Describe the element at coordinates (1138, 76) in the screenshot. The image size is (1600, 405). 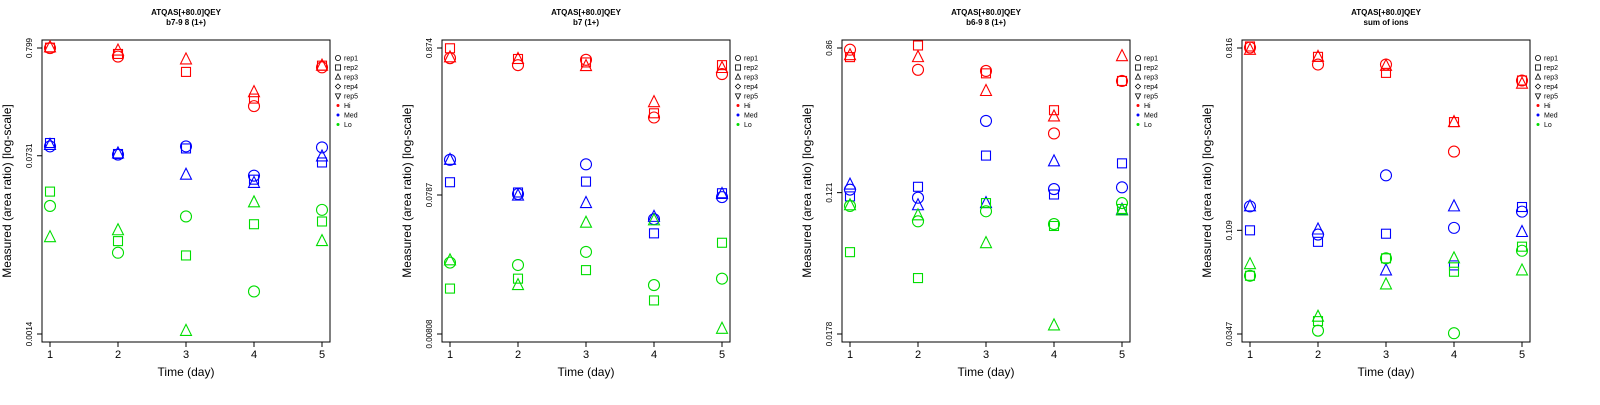
I see `legend-marker-rep3` at that location.